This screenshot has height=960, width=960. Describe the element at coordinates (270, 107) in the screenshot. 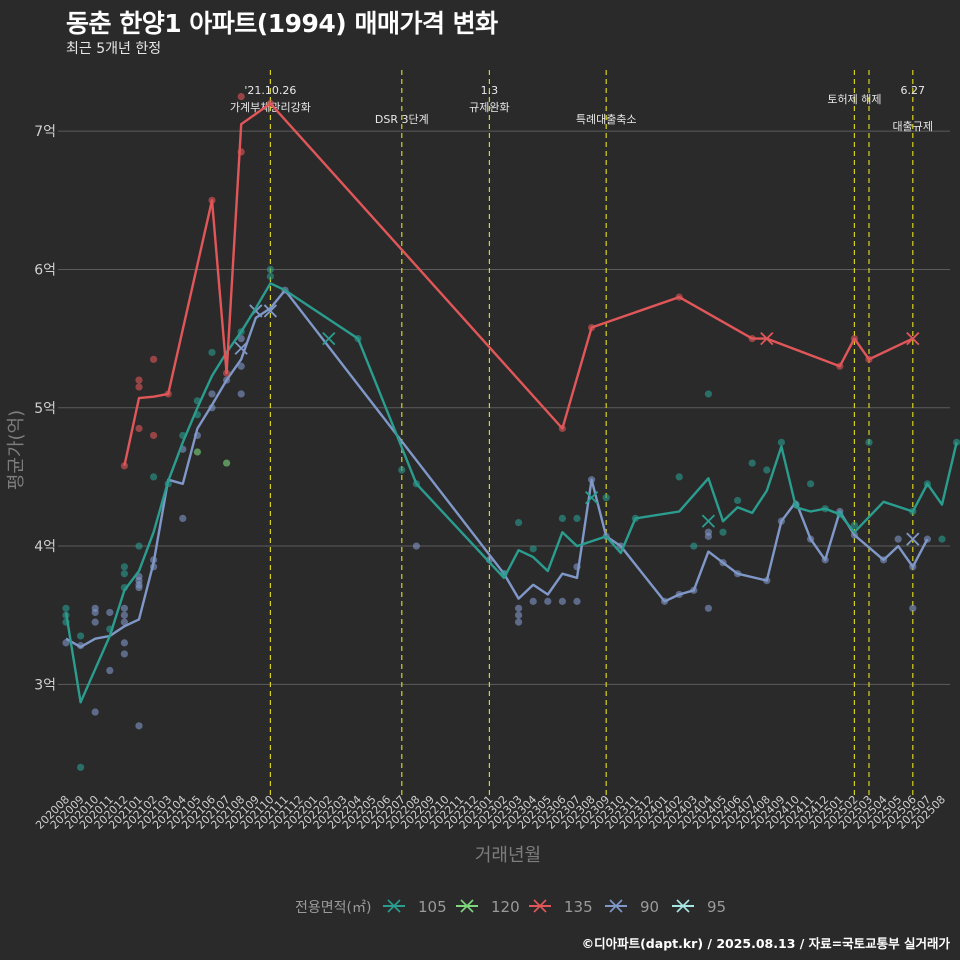

I see `event-label: 가계부채관리강화` at that location.